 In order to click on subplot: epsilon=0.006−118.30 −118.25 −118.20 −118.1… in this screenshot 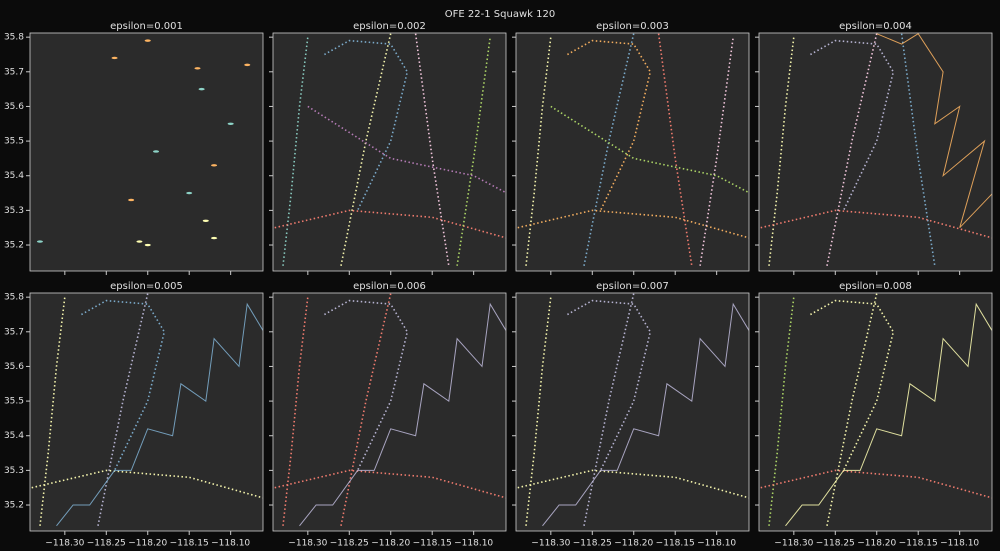, I will do `click(388, 415)`.